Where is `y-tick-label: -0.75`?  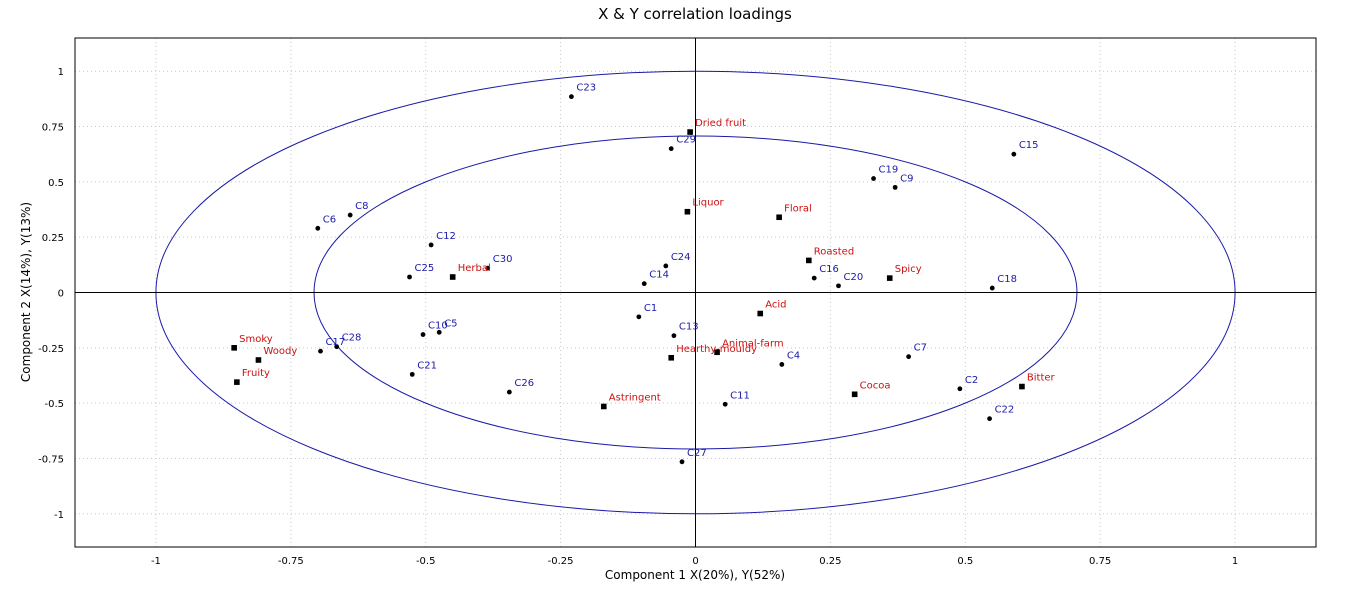 y-tick-label: -0.75 is located at coordinates (51, 459).